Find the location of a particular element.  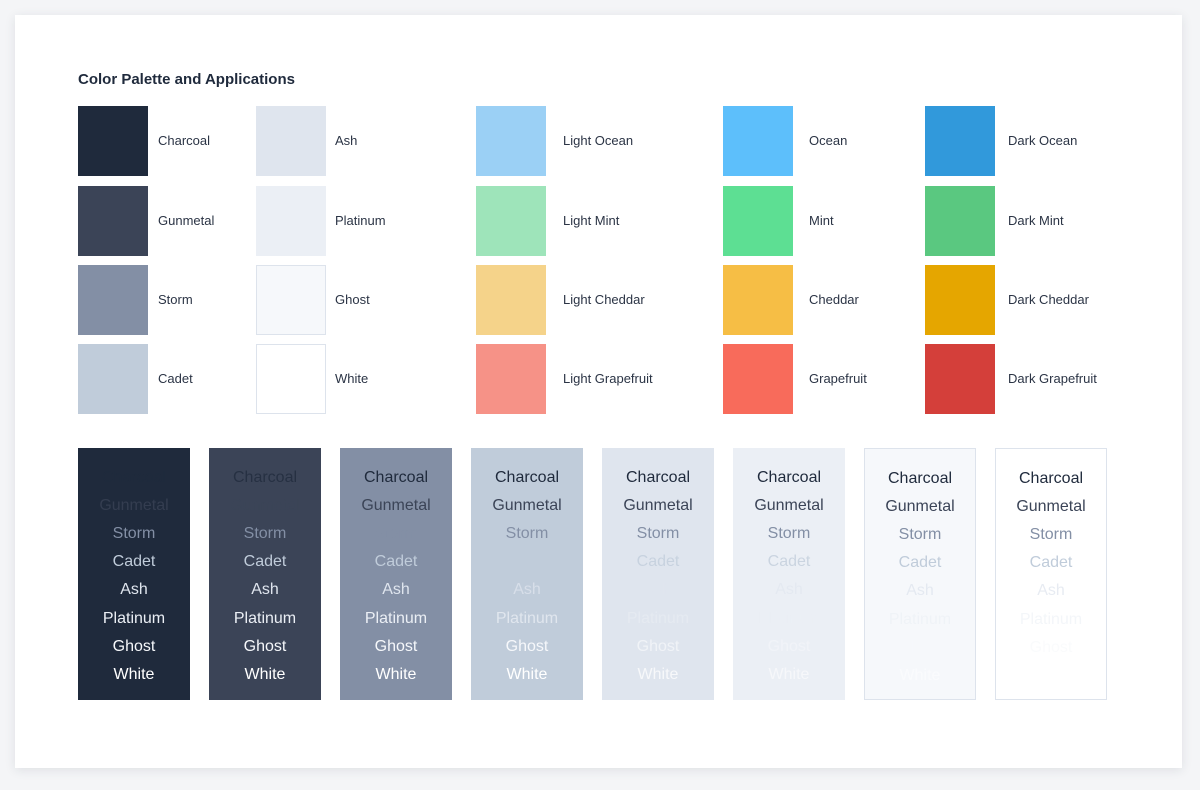

swatch-light-grapefruit is located at coordinates (511, 379).